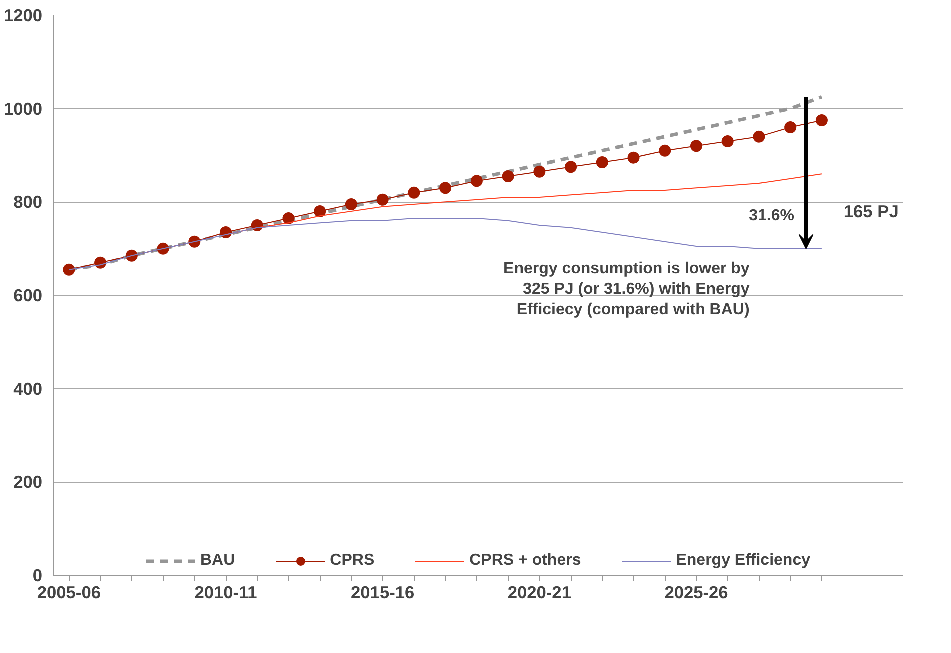 This screenshot has height=653, width=951. Describe the element at coordinates (218, 561) in the screenshot. I see `legend-label: BAU` at that location.